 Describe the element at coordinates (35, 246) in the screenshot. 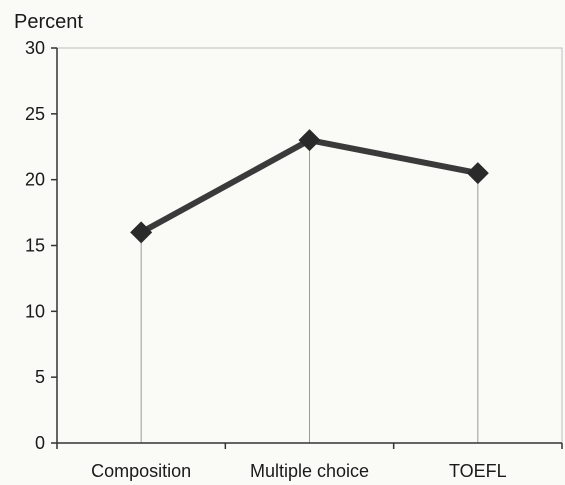

I see `y-tick-label: 15` at that location.